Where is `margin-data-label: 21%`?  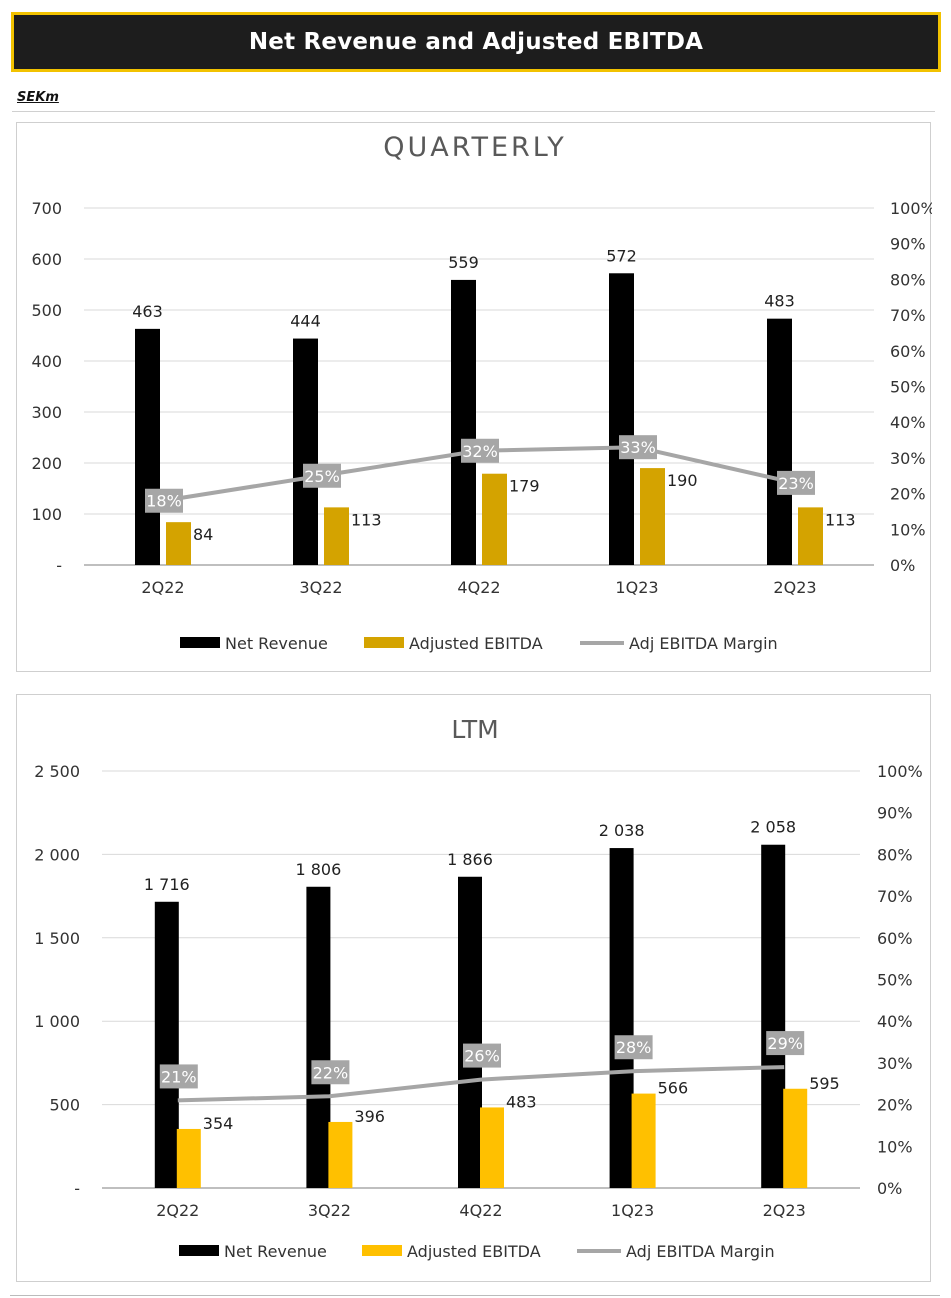 margin-data-label: 21% is located at coordinates (179, 1076).